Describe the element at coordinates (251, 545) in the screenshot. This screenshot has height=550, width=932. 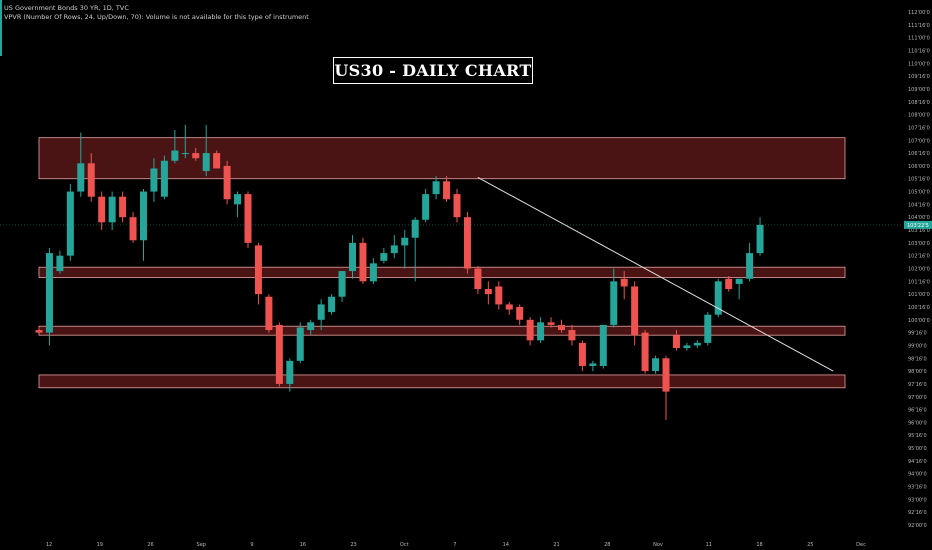
I see `x-tick-label: 9` at that location.